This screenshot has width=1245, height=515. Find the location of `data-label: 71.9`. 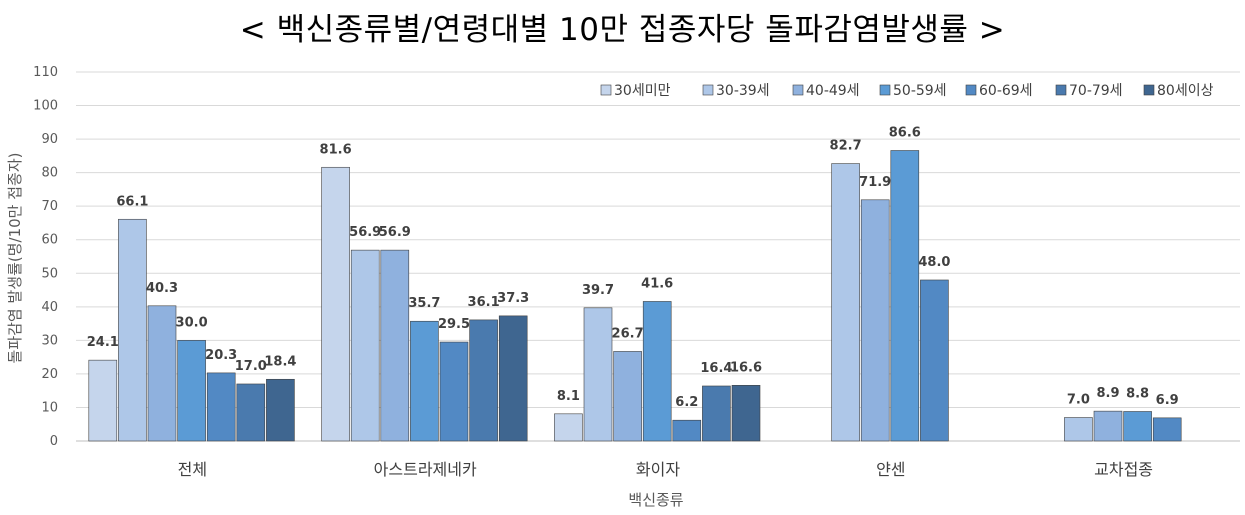

data-label: 71.9 is located at coordinates (875, 182).